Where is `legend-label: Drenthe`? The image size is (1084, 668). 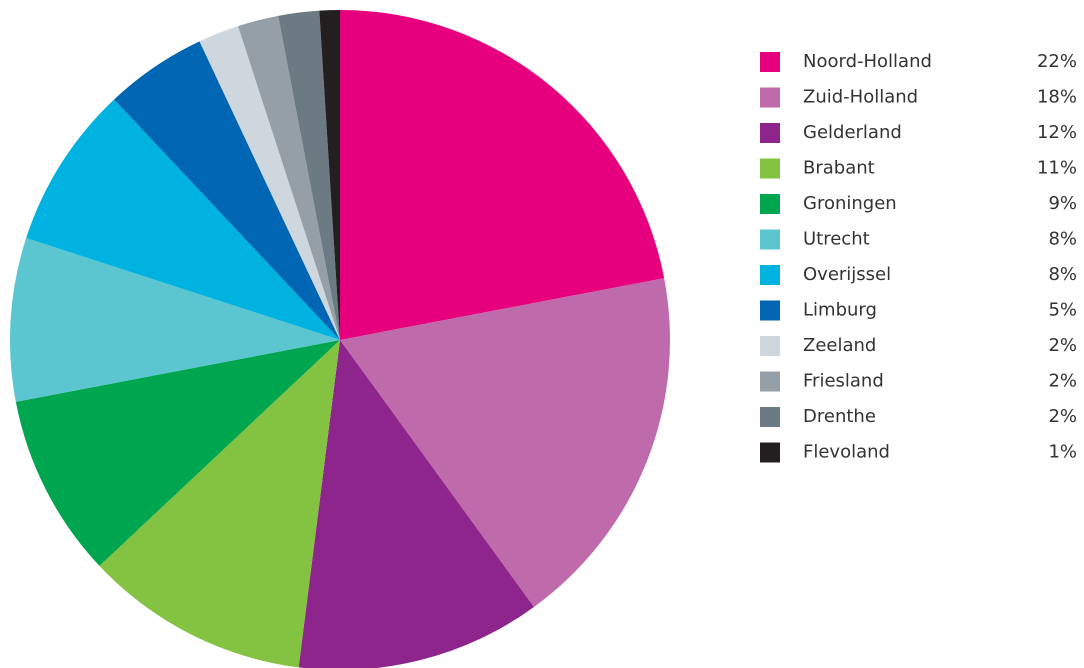 legend-label: Drenthe is located at coordinates (839, 416).